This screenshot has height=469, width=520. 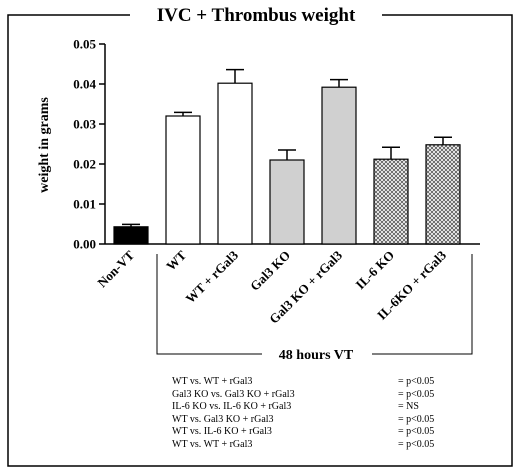 What do you see at coordinates (303, 432) in the screenshot?
I see `stat-row: WT vs. IL-6 KO + rGal3 = p<0.05` at bounding box center [303, 432].